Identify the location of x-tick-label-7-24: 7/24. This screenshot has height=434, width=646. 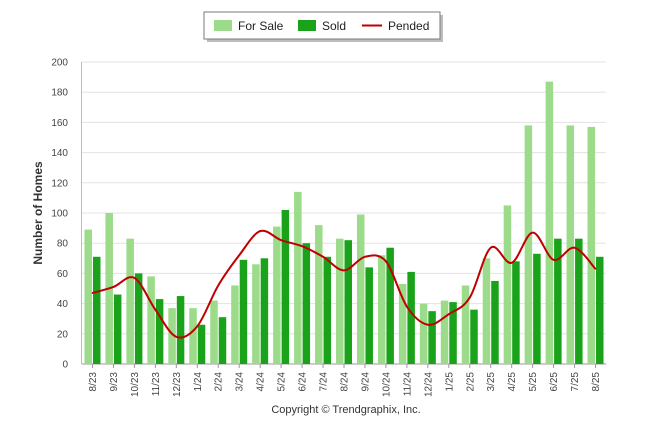
(324, 382).